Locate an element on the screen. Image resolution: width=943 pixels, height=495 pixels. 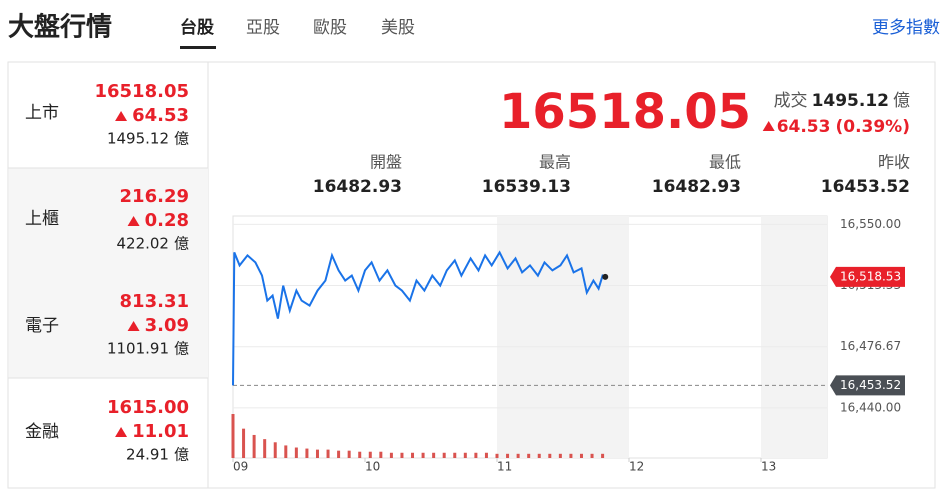
market-volume: 1101.91 is located at coordinates (138, 349).